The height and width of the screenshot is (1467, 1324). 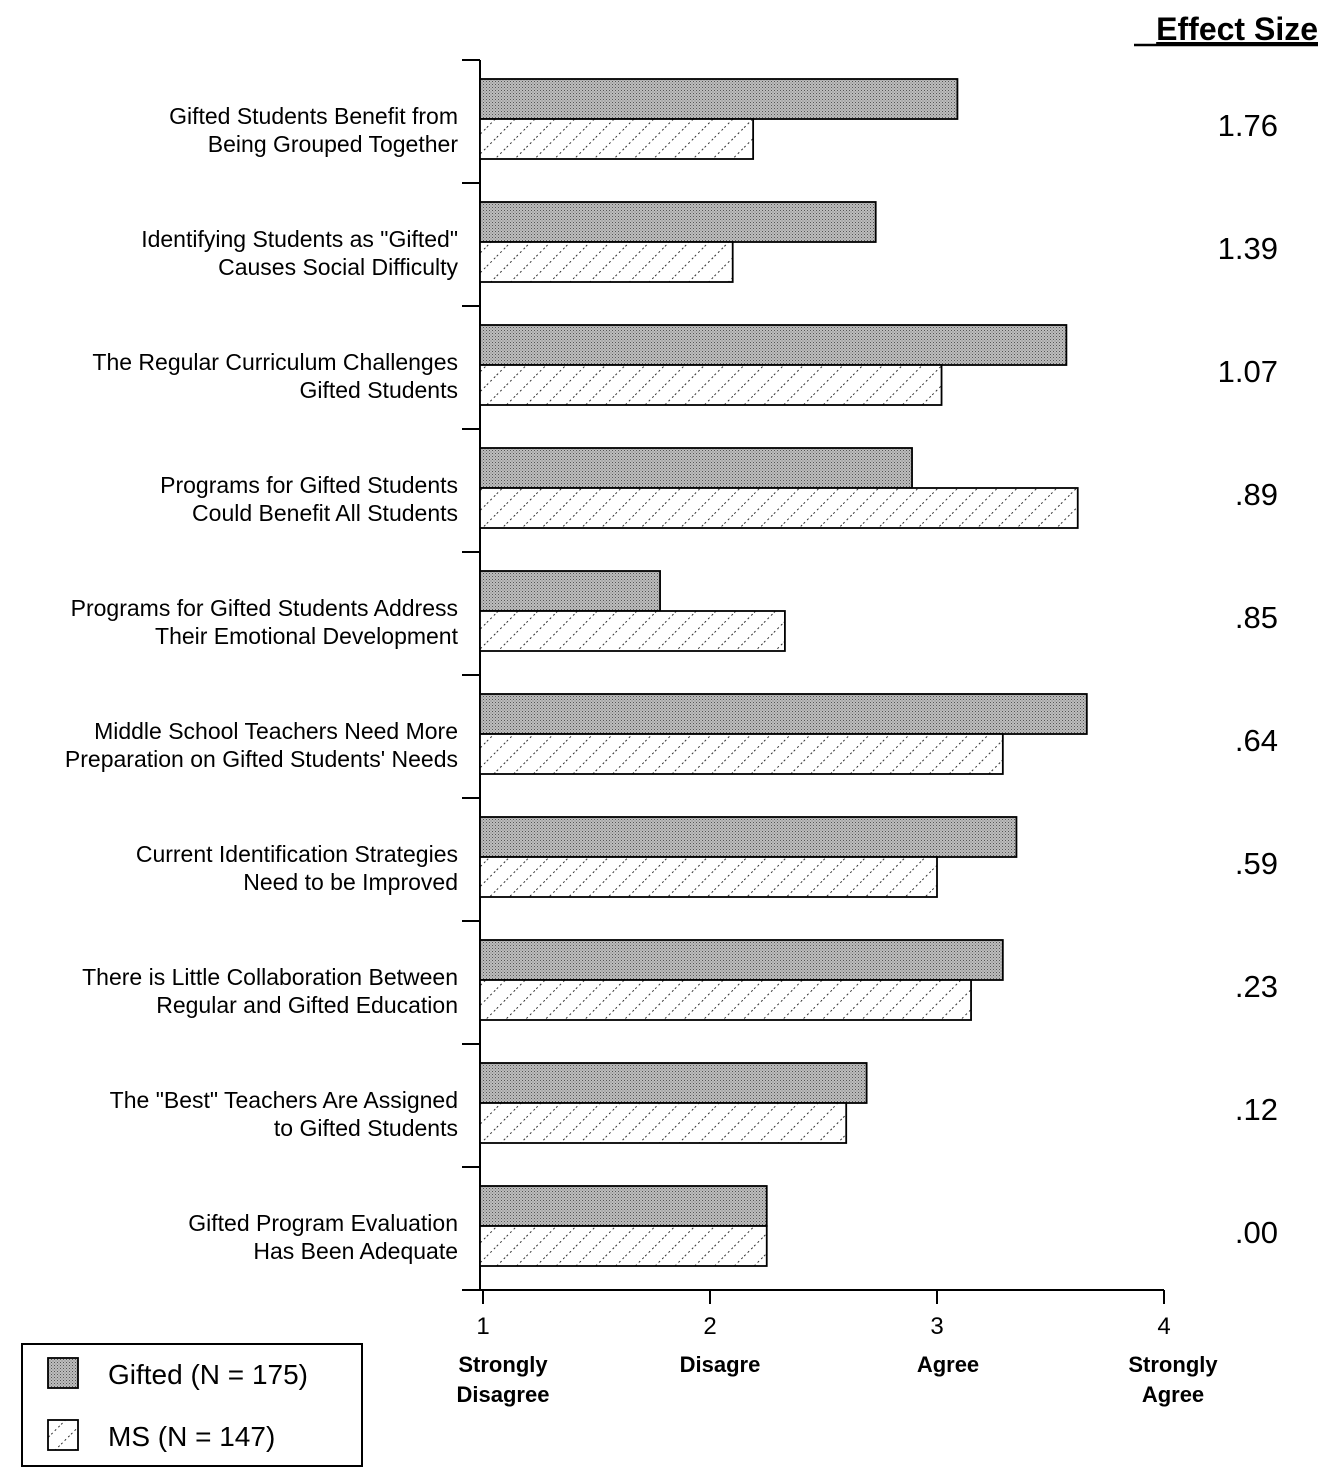 I want to click on effect-size-value: 1.07, so click(x=1248, y=371).